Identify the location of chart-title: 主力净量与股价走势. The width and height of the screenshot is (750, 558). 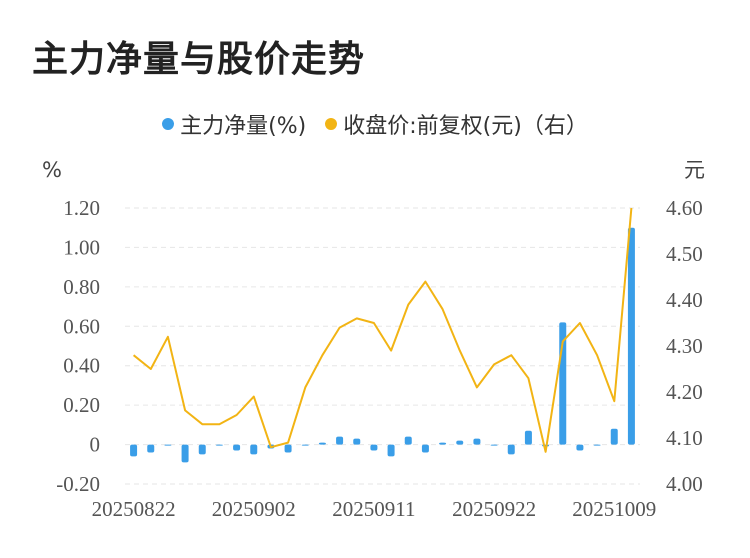
(199, 59).